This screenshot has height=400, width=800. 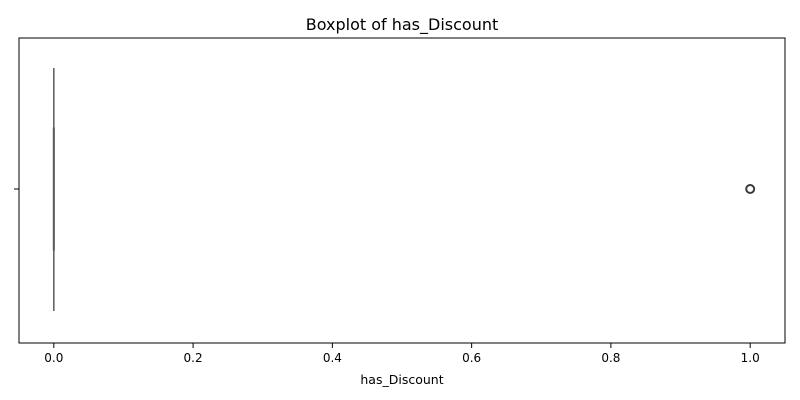 I want to click on x-tick-label: 0.2, so click(x=193, y=358).